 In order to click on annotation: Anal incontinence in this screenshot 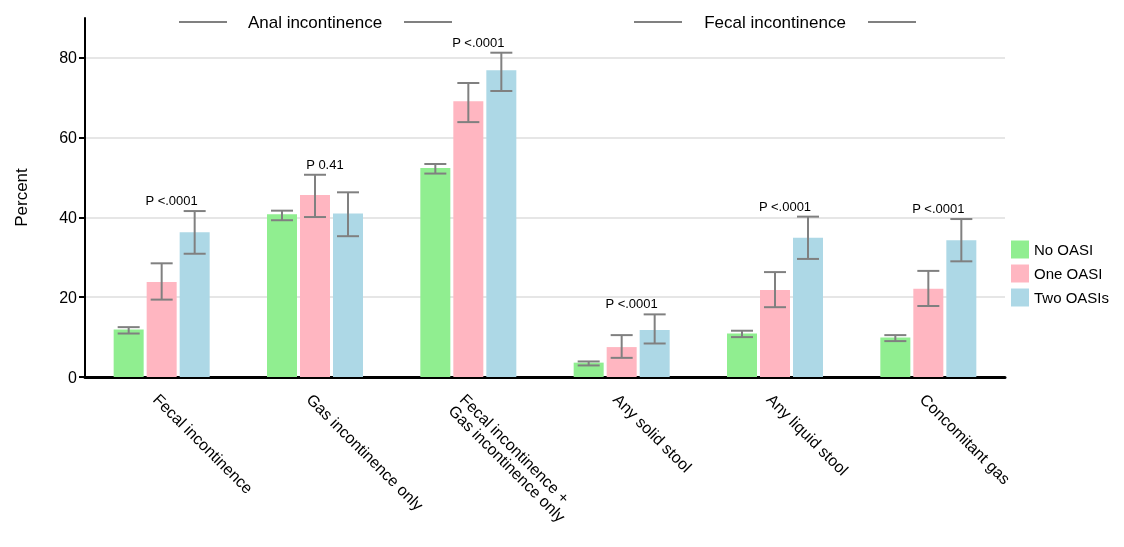, I will do `click(315, 22)`.